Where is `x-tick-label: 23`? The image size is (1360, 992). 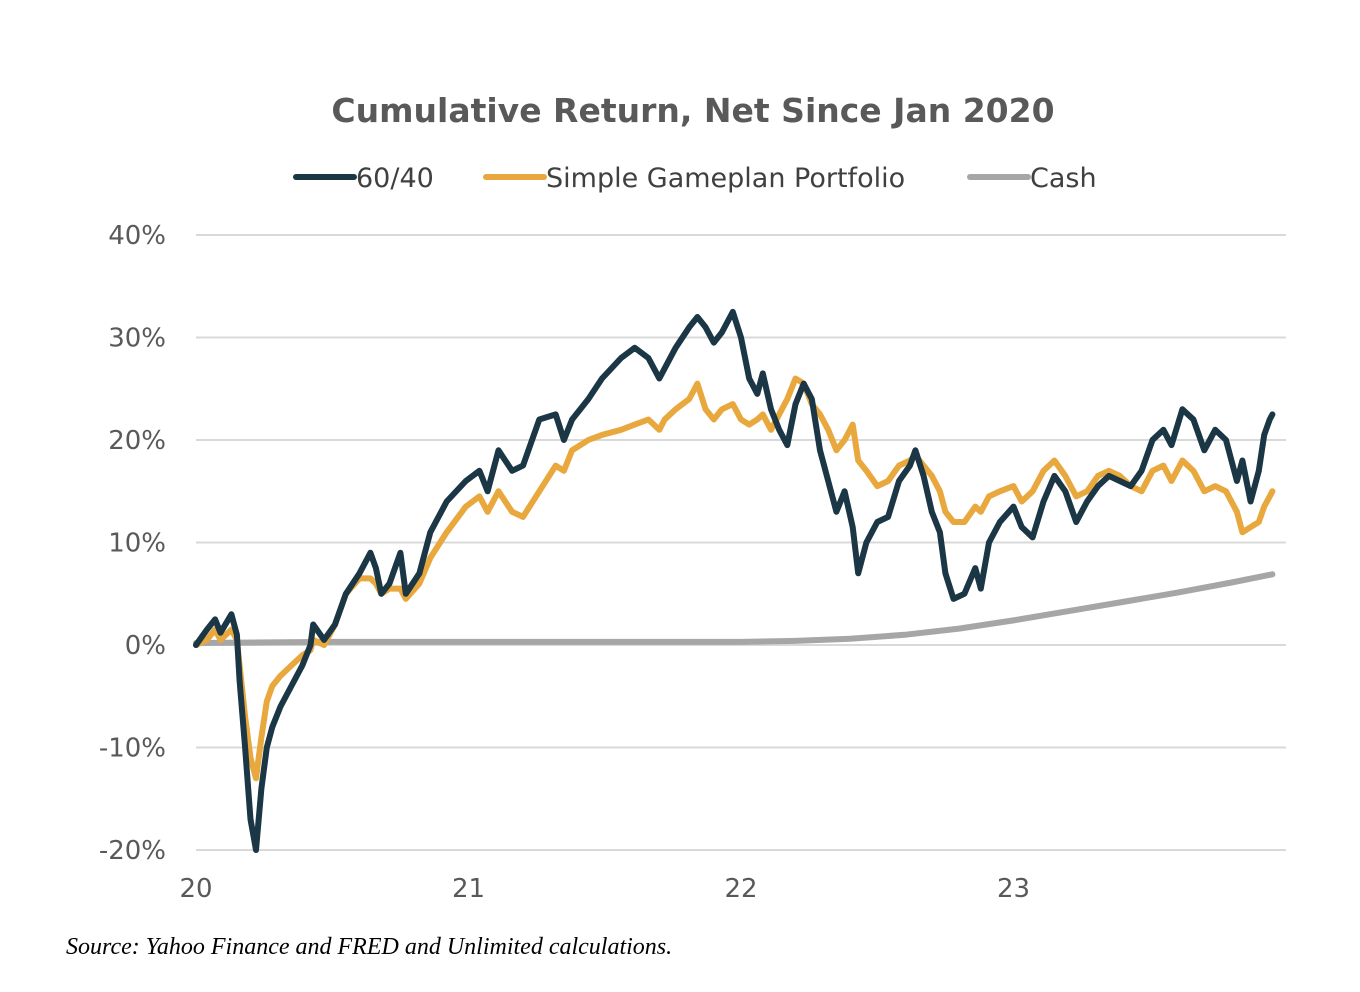 x-tick-label: 23 is located at coordinates (1013, 889).